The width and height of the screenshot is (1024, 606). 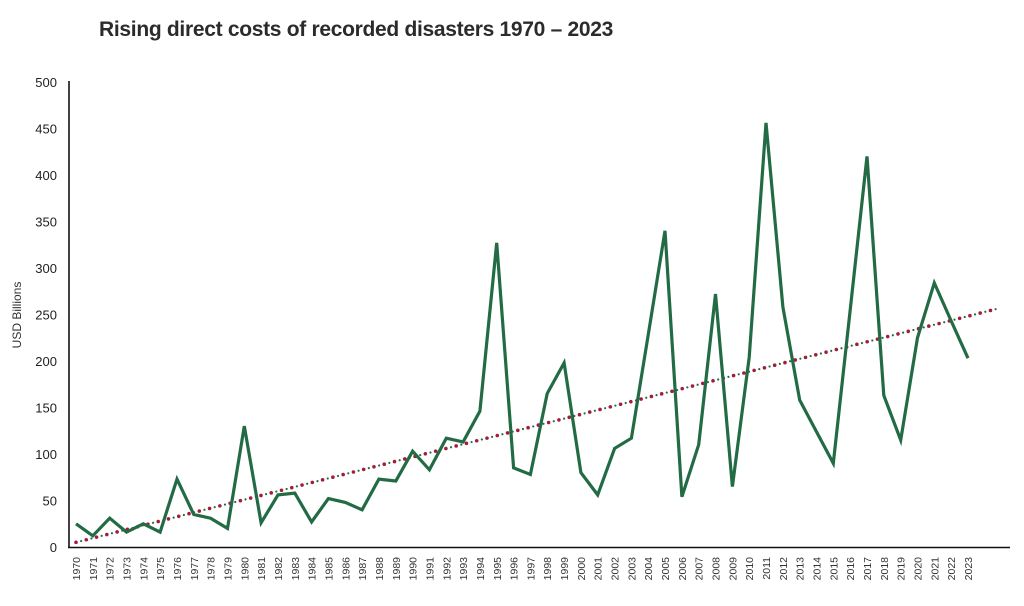 I want to click on y-axis-ticks: 0 50 100 150 200 250 300 350 400 450 500, so click(x=46, y=315).